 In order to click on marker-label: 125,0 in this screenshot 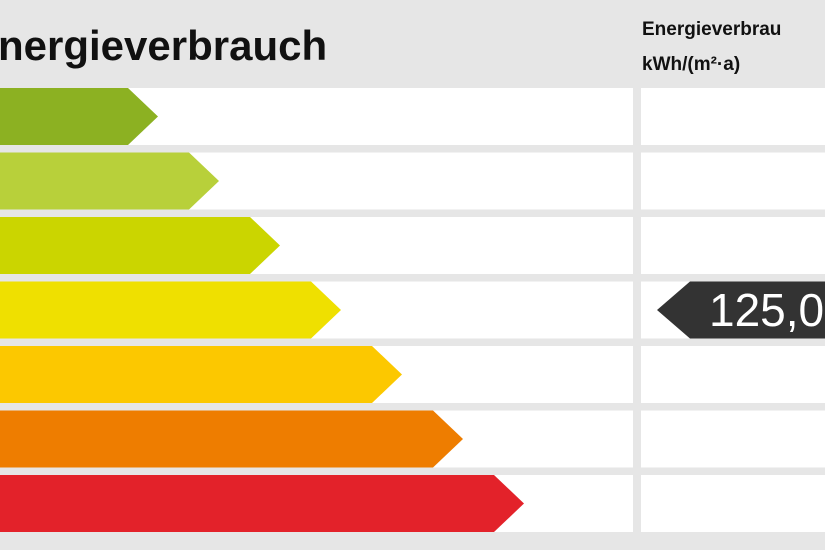, I will do `click(766, 310)`.